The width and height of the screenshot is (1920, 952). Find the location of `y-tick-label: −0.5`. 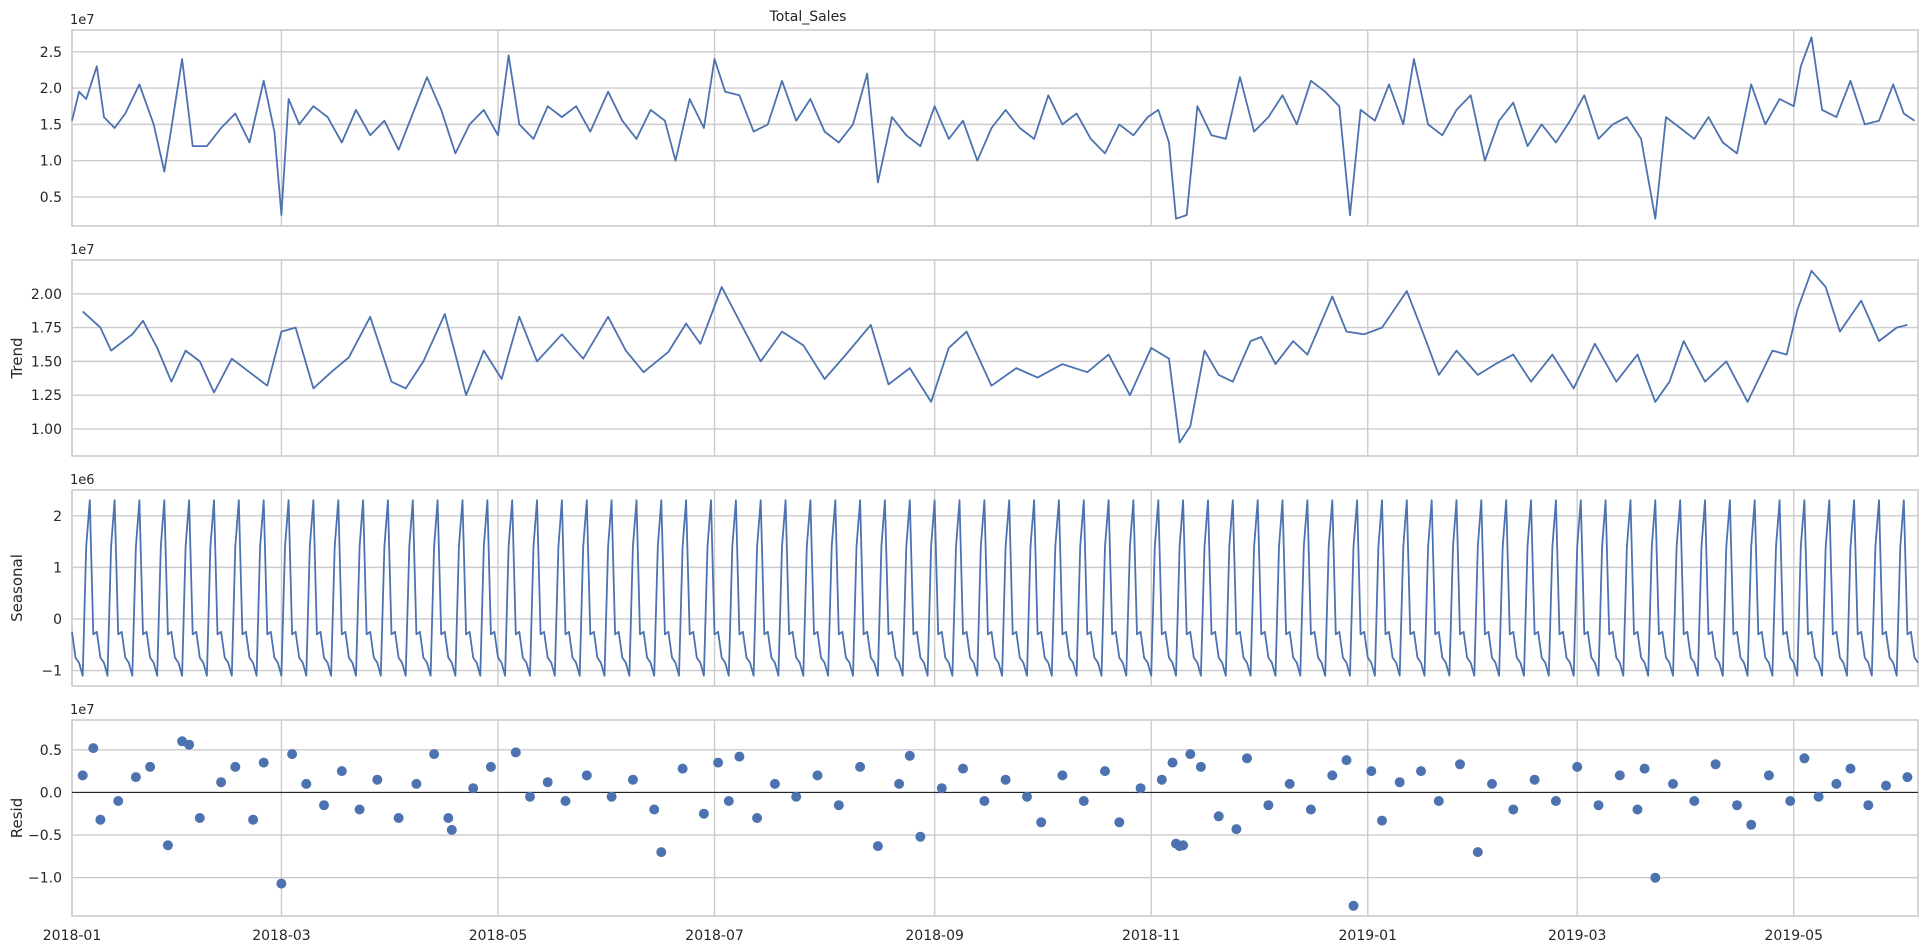

y-tick-label: −0.5 is located at coordinates (45, 836).